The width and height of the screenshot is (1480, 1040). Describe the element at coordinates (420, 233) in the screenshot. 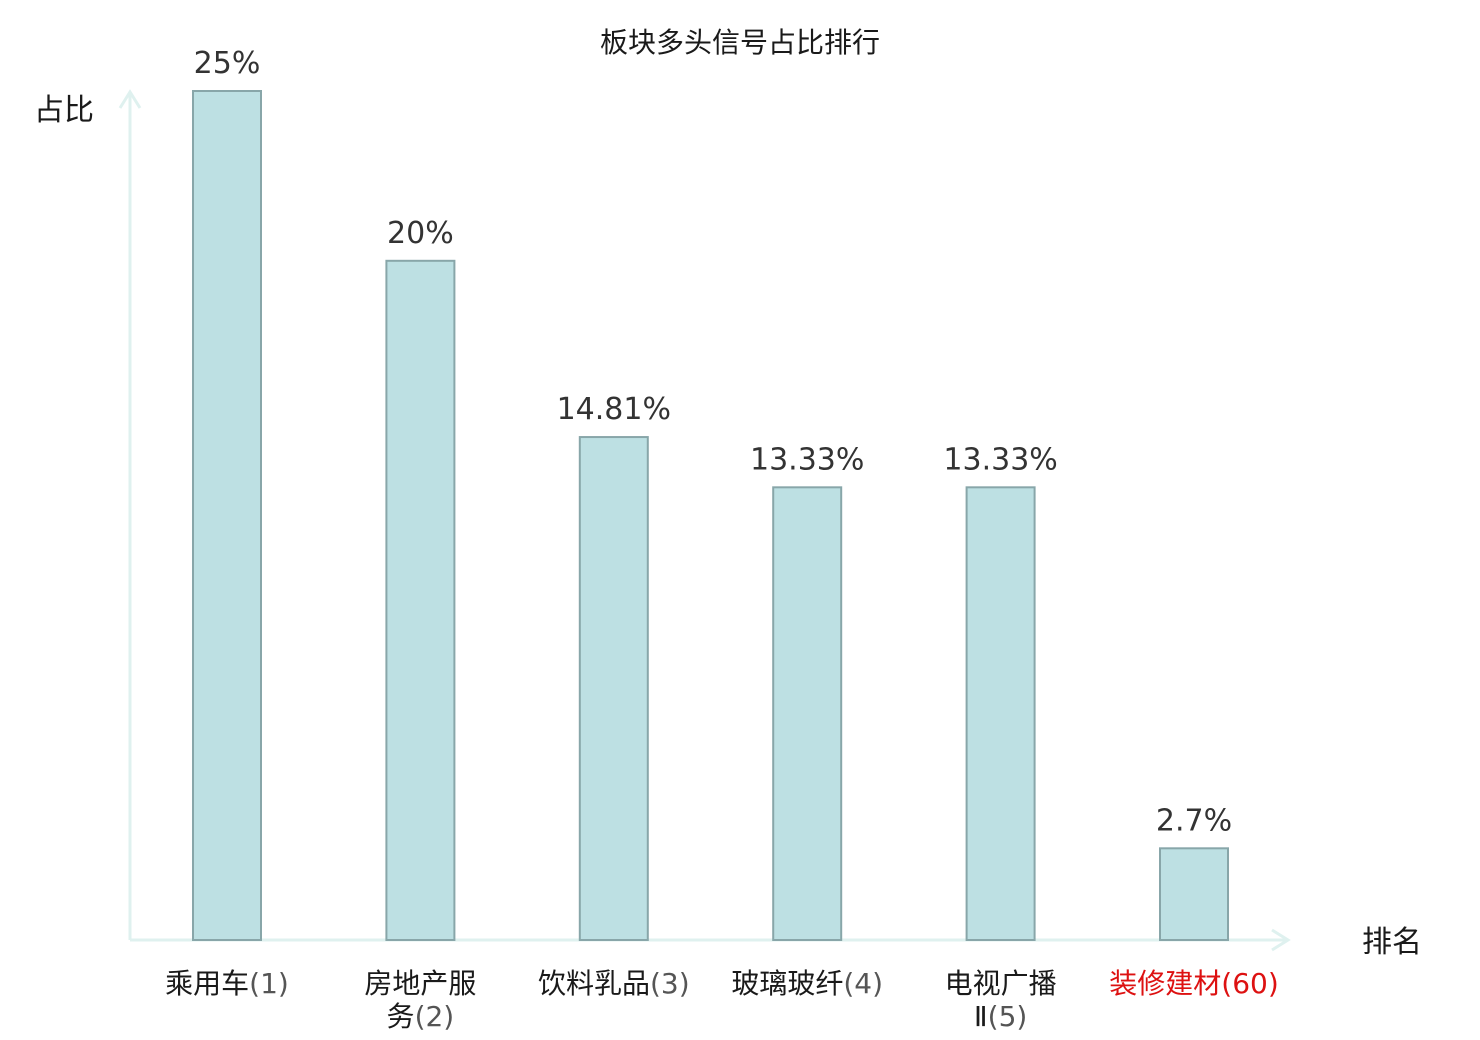

I see `value-label-2: 20%` at that location.